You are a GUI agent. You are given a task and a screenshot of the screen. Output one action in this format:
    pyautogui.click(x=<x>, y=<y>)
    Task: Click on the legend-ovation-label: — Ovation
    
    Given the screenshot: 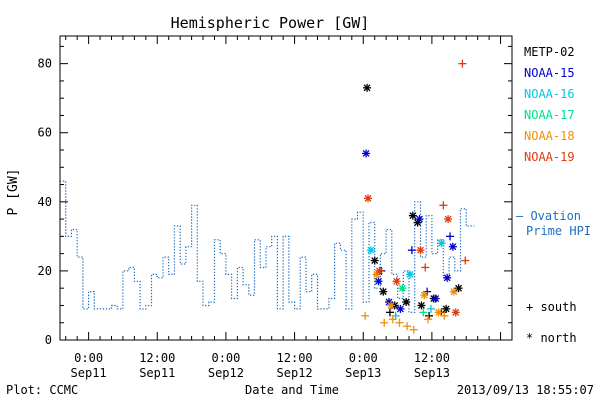 What is the action you would take?
    pyautogui.click(x=548, y=216)
    